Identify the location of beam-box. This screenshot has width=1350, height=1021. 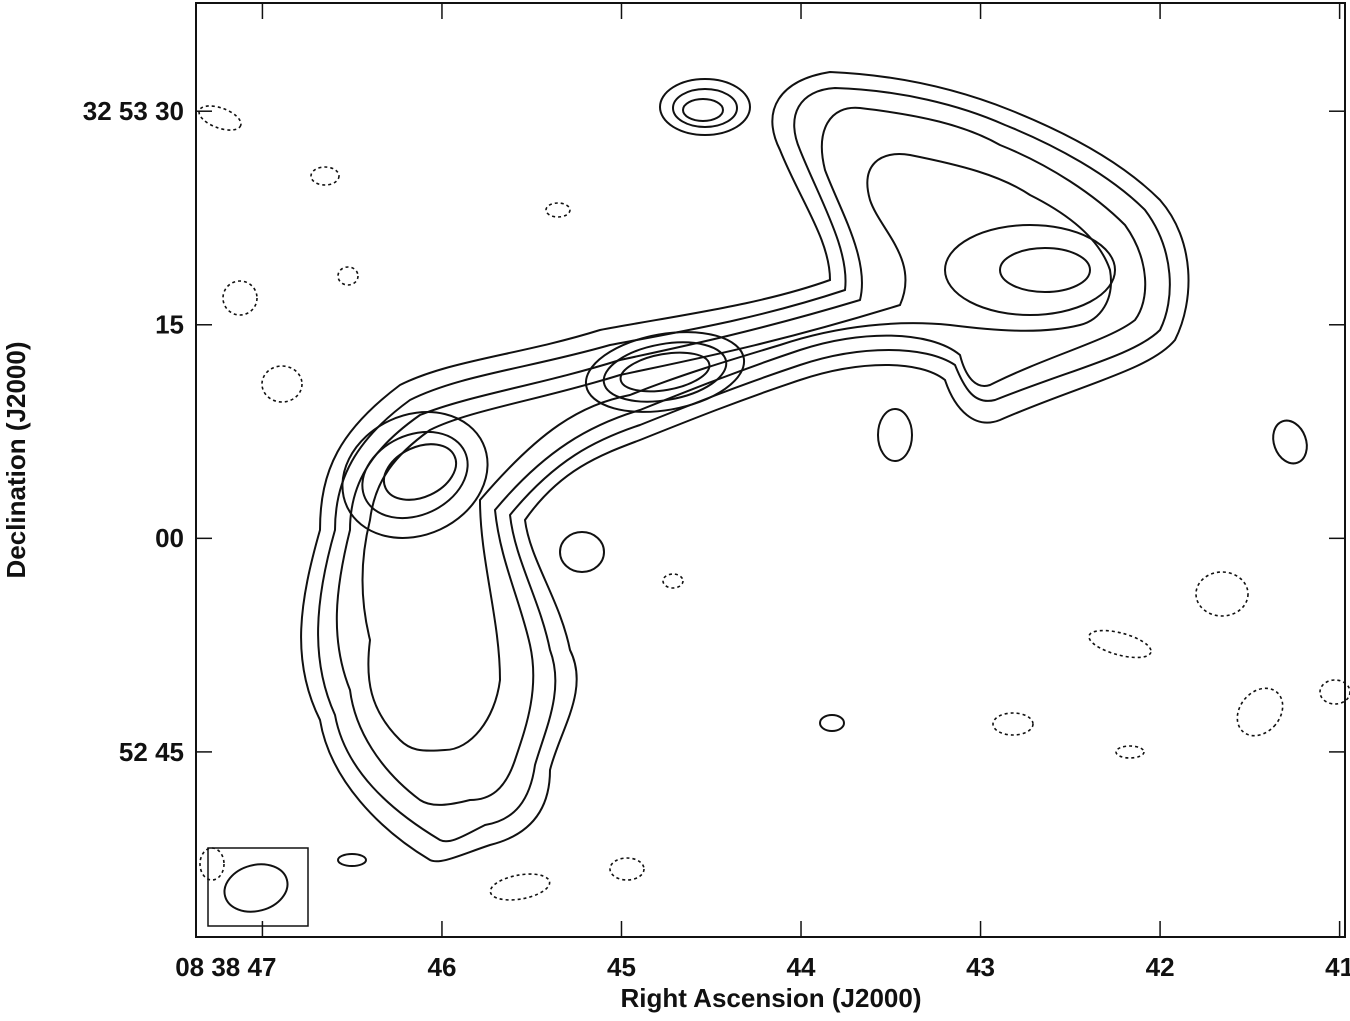
(258, 887).